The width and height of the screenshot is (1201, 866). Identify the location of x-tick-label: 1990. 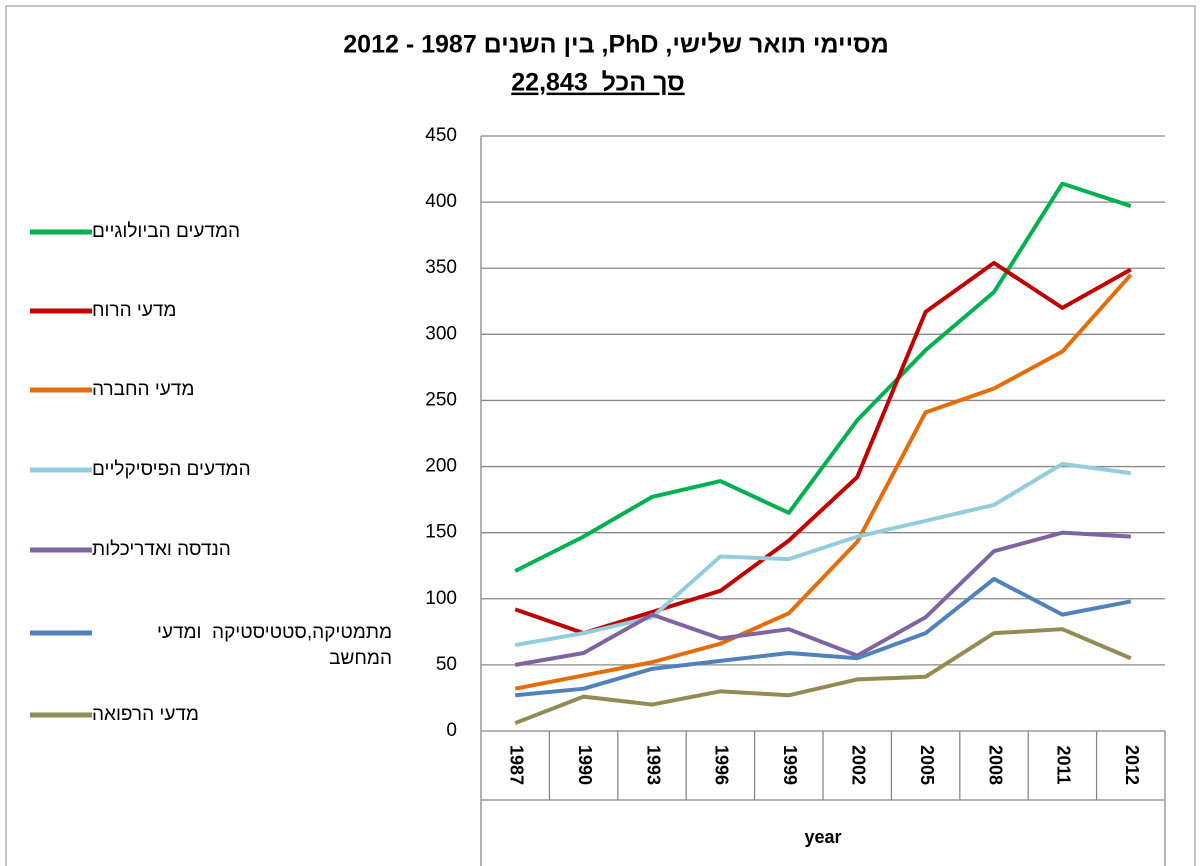
(585, 765).